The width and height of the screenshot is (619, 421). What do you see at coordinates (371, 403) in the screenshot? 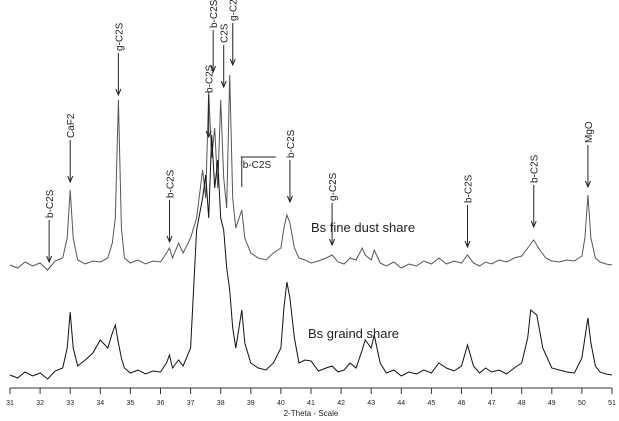
I see `x-tick-label: 43` at bounding box center [371, 403].